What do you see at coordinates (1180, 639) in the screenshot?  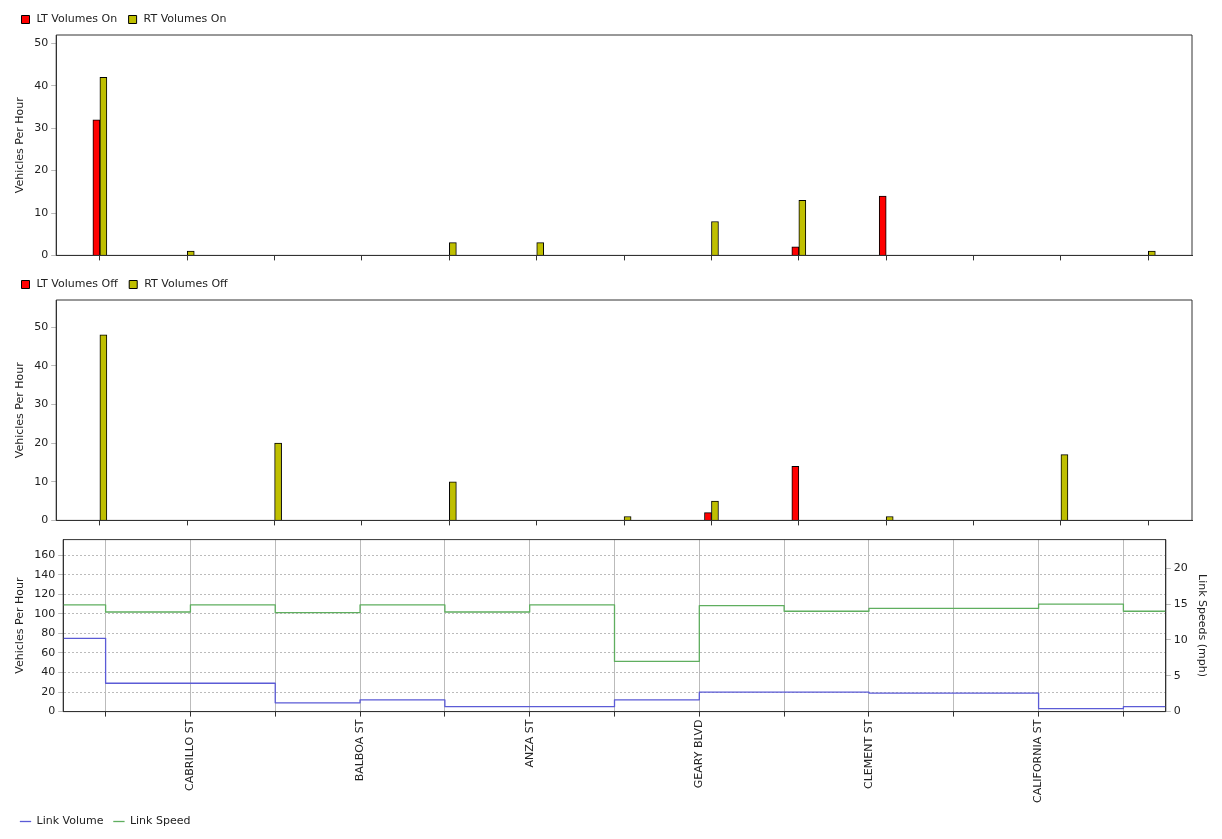 I see `y2-tick-label: 10` at bounding box center [1180, 639].